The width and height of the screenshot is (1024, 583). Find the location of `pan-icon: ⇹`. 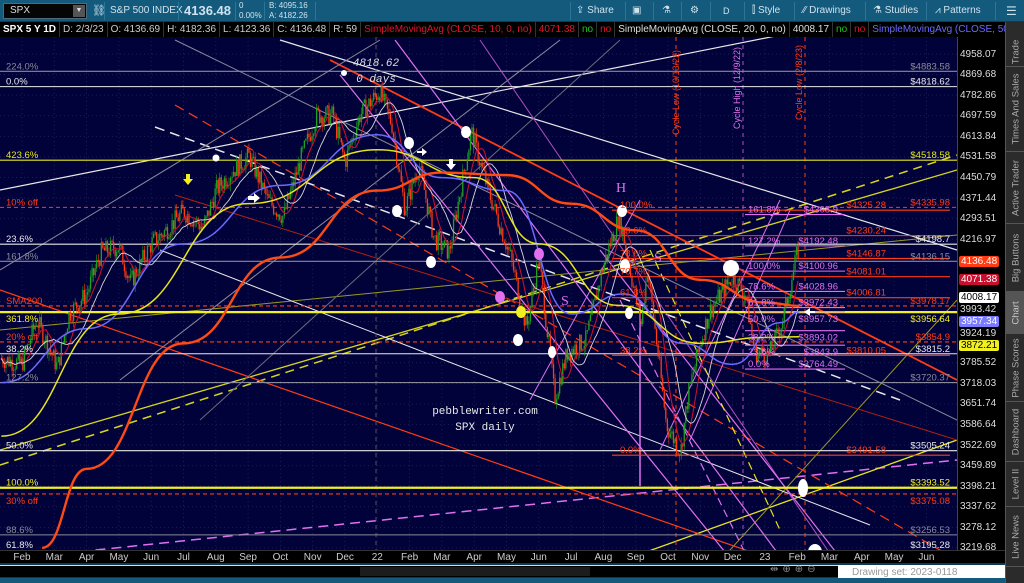

pan-icon: ⇹ is located at coordinates (776, 569).